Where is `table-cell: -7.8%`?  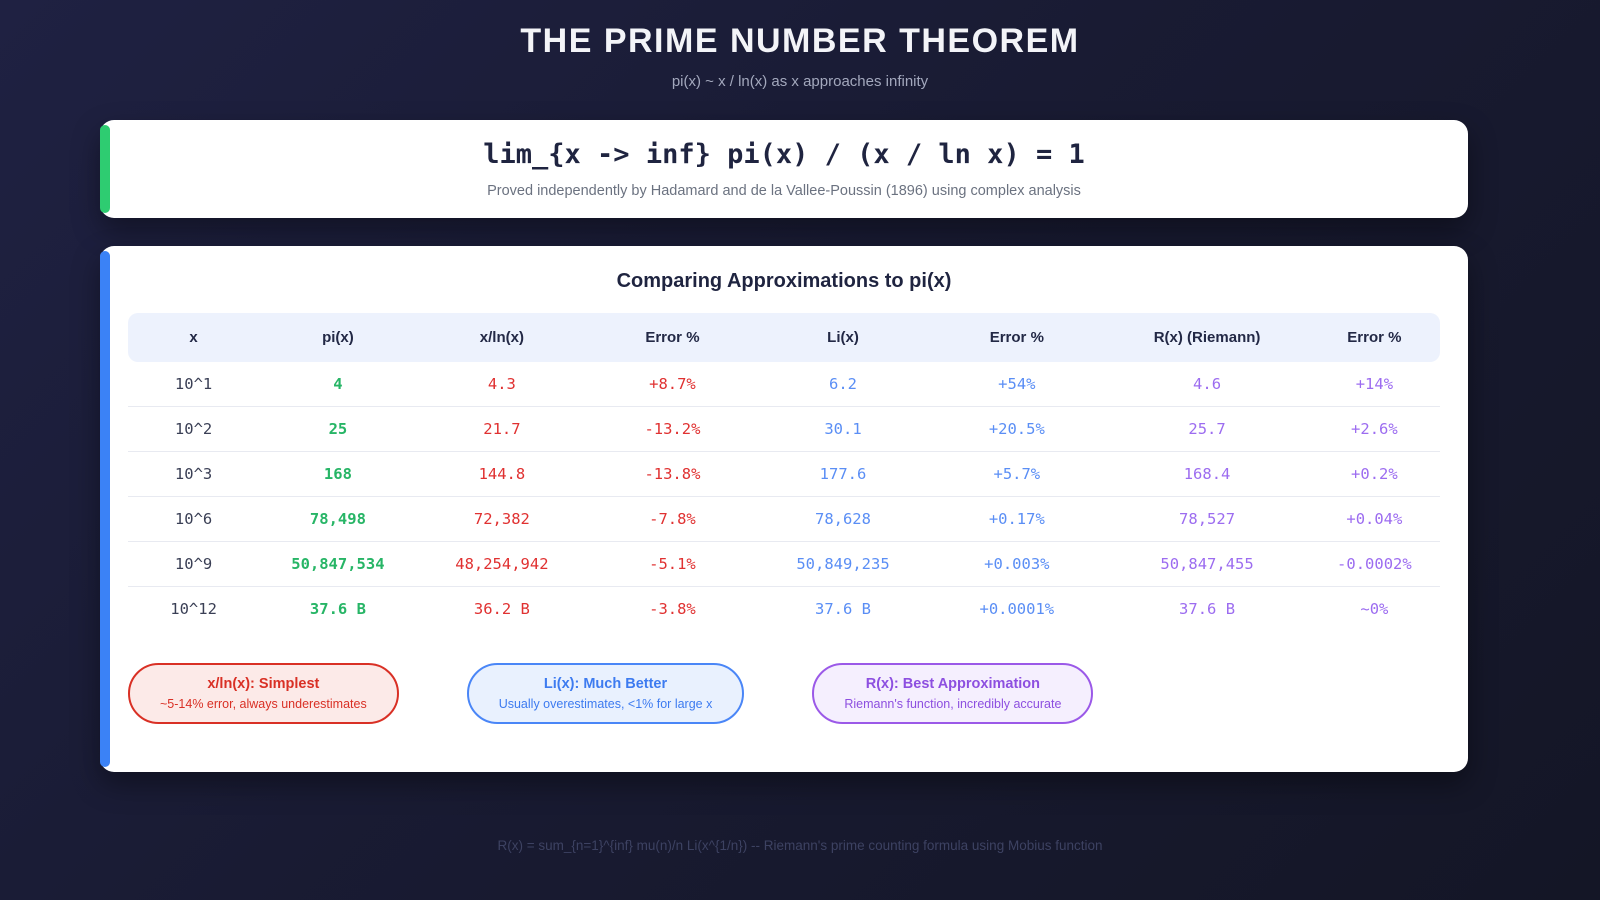
table-cell: -7.8% is located at coordinates (672, 518).